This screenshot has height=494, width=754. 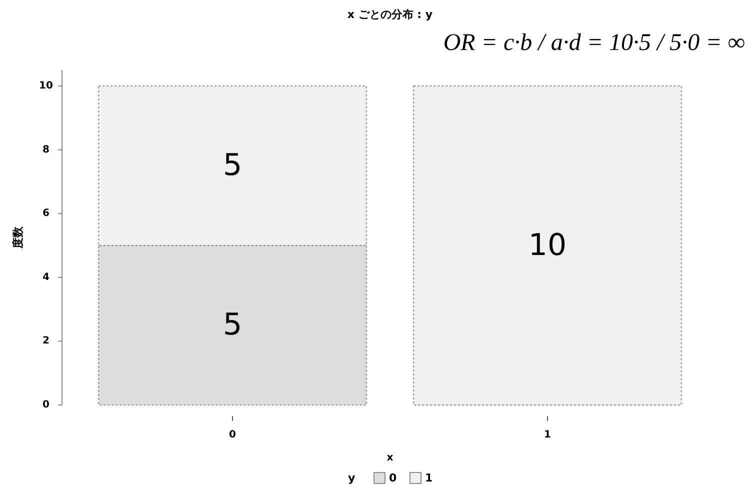 What do you see at coordinates (46, 405) in the screenshot?
I see `y-tick-label: 0` at bounding box center [46, 405].